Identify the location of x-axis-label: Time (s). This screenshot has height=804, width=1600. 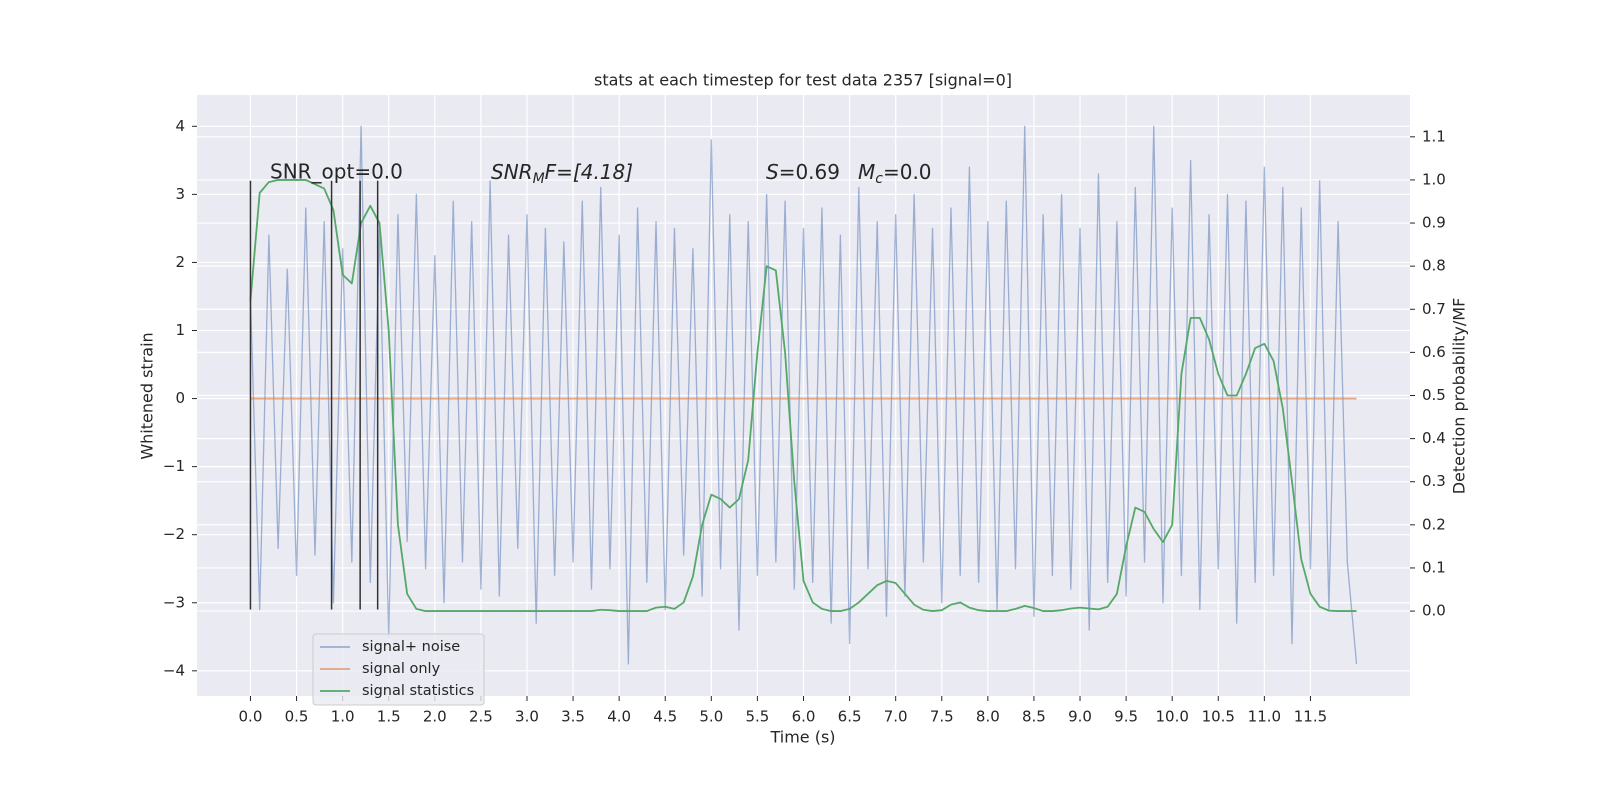
(802, 737).